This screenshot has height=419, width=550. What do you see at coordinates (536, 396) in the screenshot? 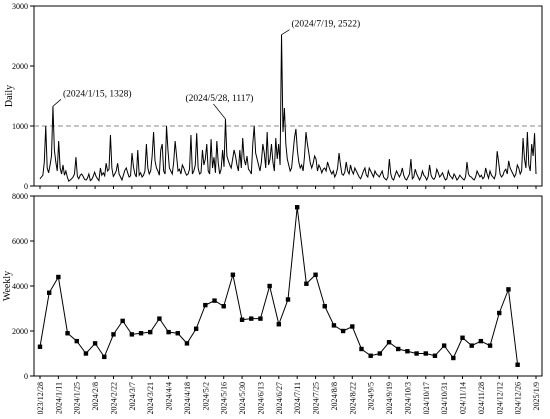
I see `x-tick-label: 2025/1/9` at bounding box center [536, 396].